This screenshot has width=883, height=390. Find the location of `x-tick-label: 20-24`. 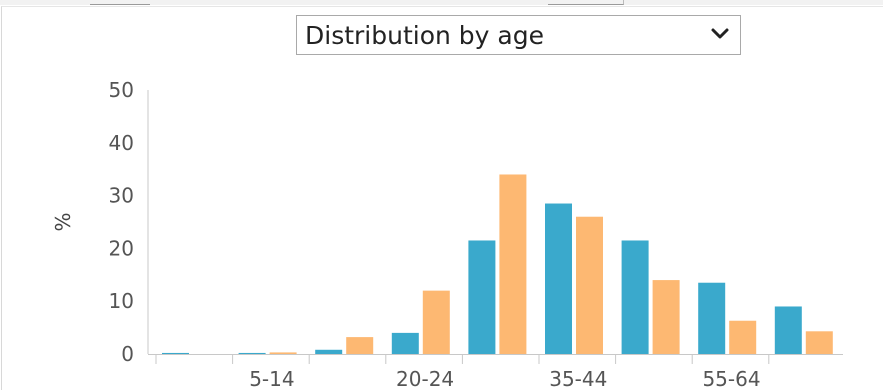

x-tick-label: 20-24 is located at coordinates (425, 378).